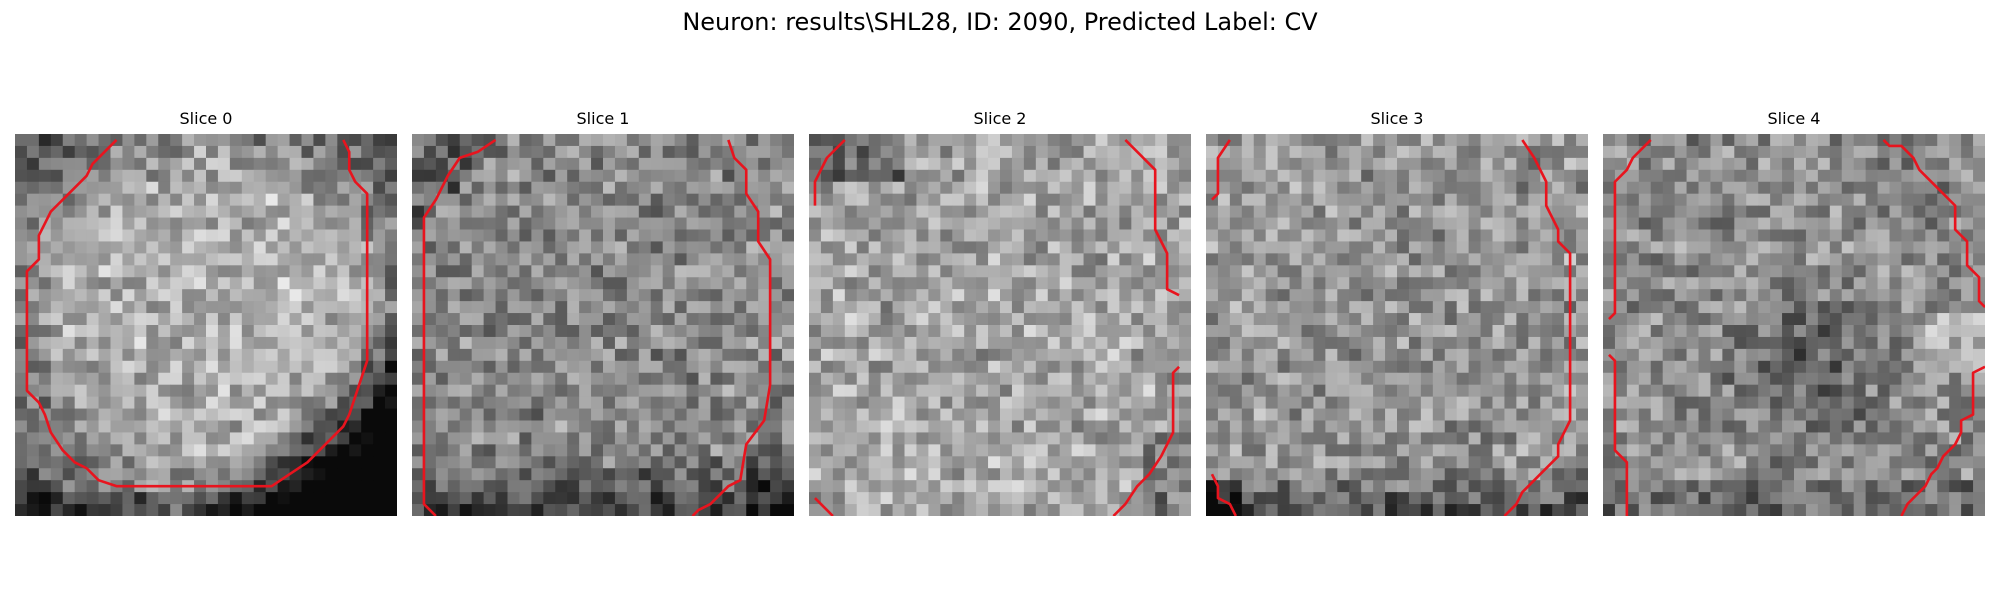 The width and height of the screenshot is (2000, 600). What do you see at coordinates (1794, 118) in the screenshot?
I see `slice-title-4: Slice 4` at bounding box center [1794, 118].